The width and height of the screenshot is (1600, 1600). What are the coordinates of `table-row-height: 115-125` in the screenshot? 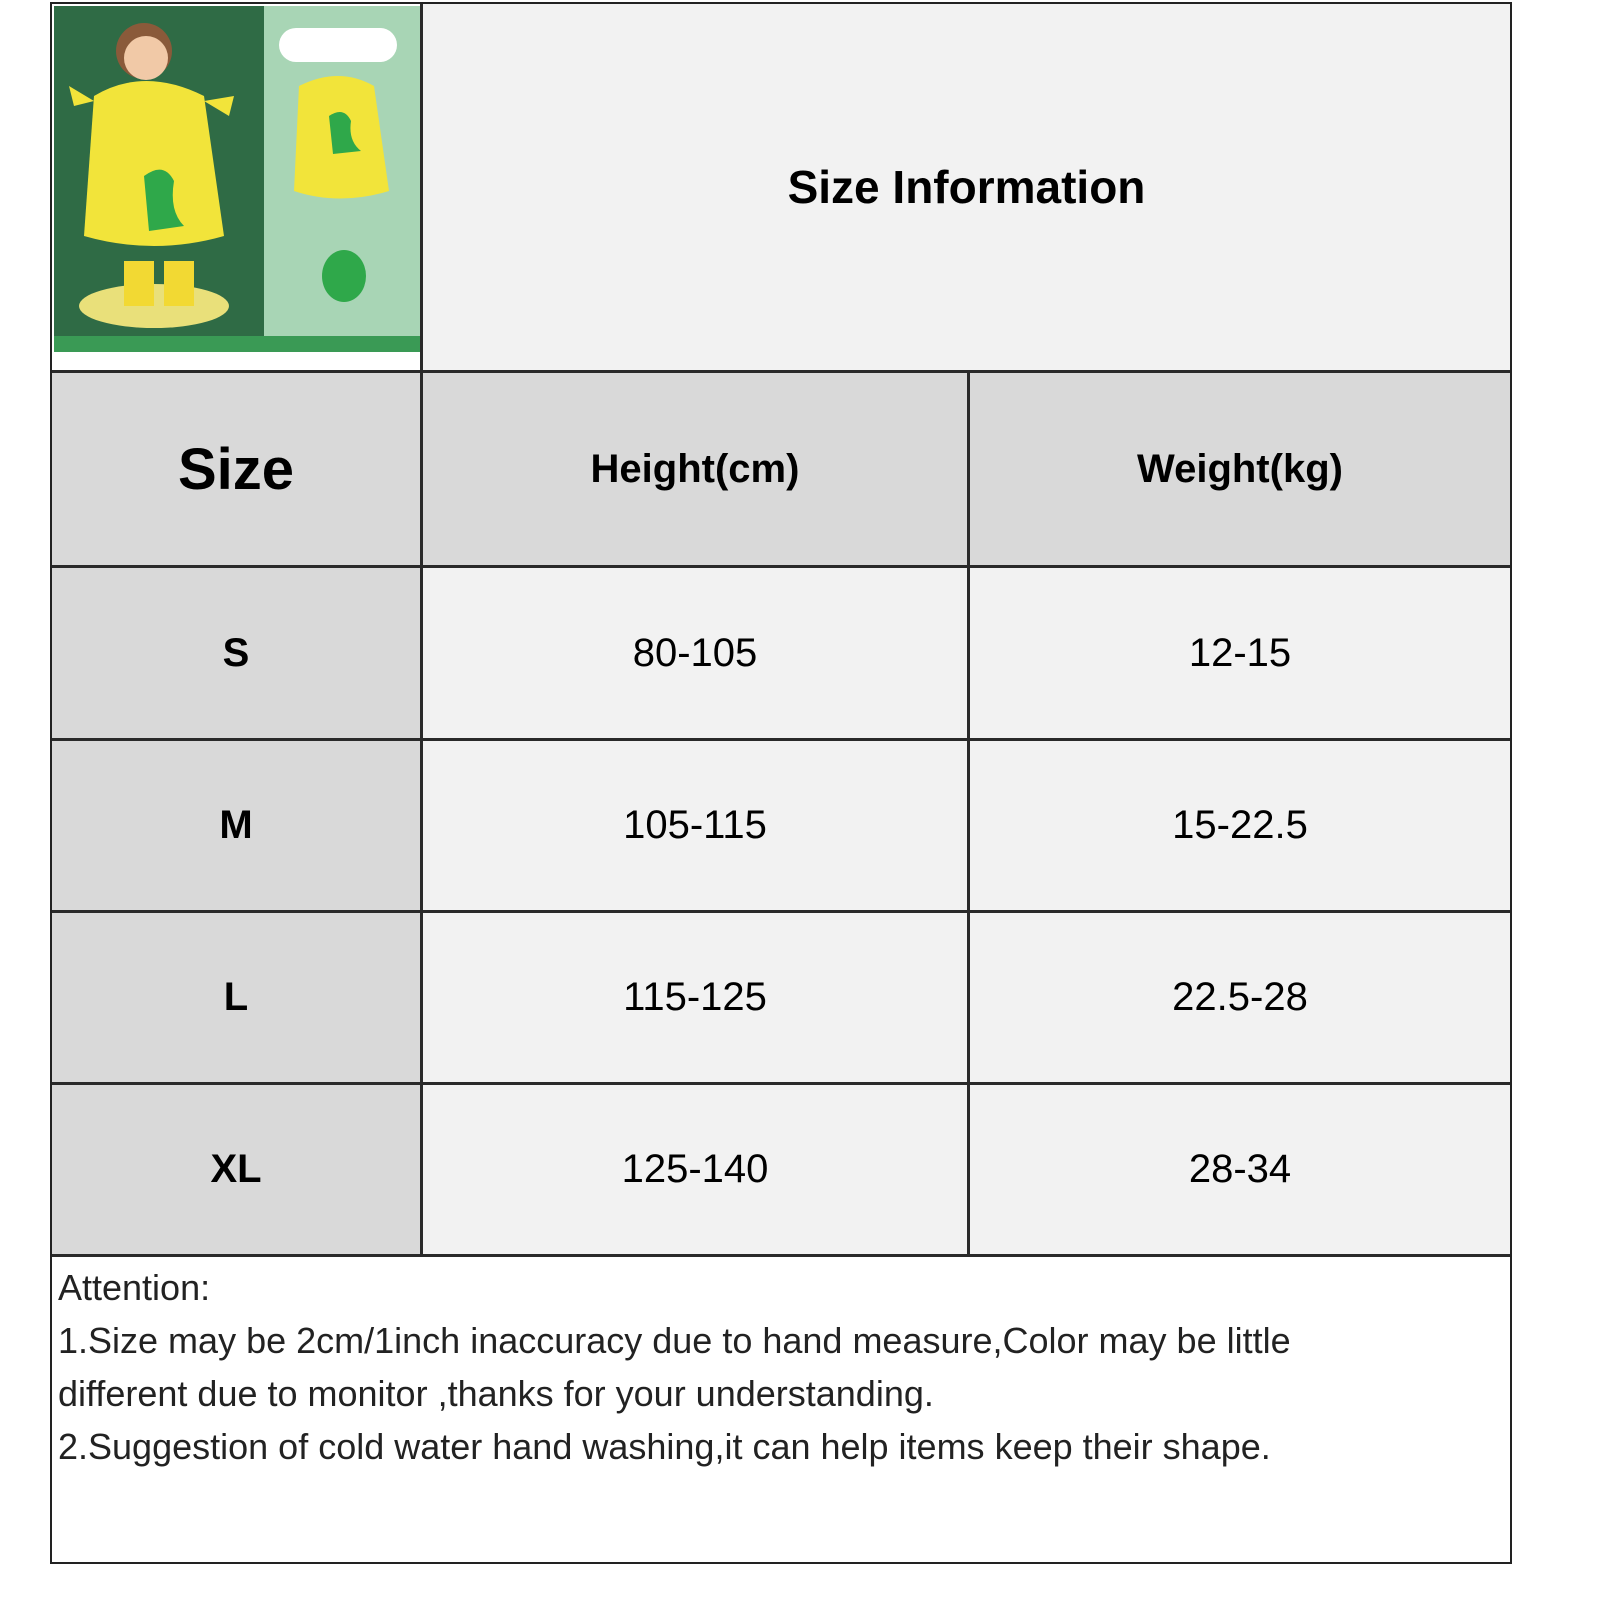 It's located at (695, 997).